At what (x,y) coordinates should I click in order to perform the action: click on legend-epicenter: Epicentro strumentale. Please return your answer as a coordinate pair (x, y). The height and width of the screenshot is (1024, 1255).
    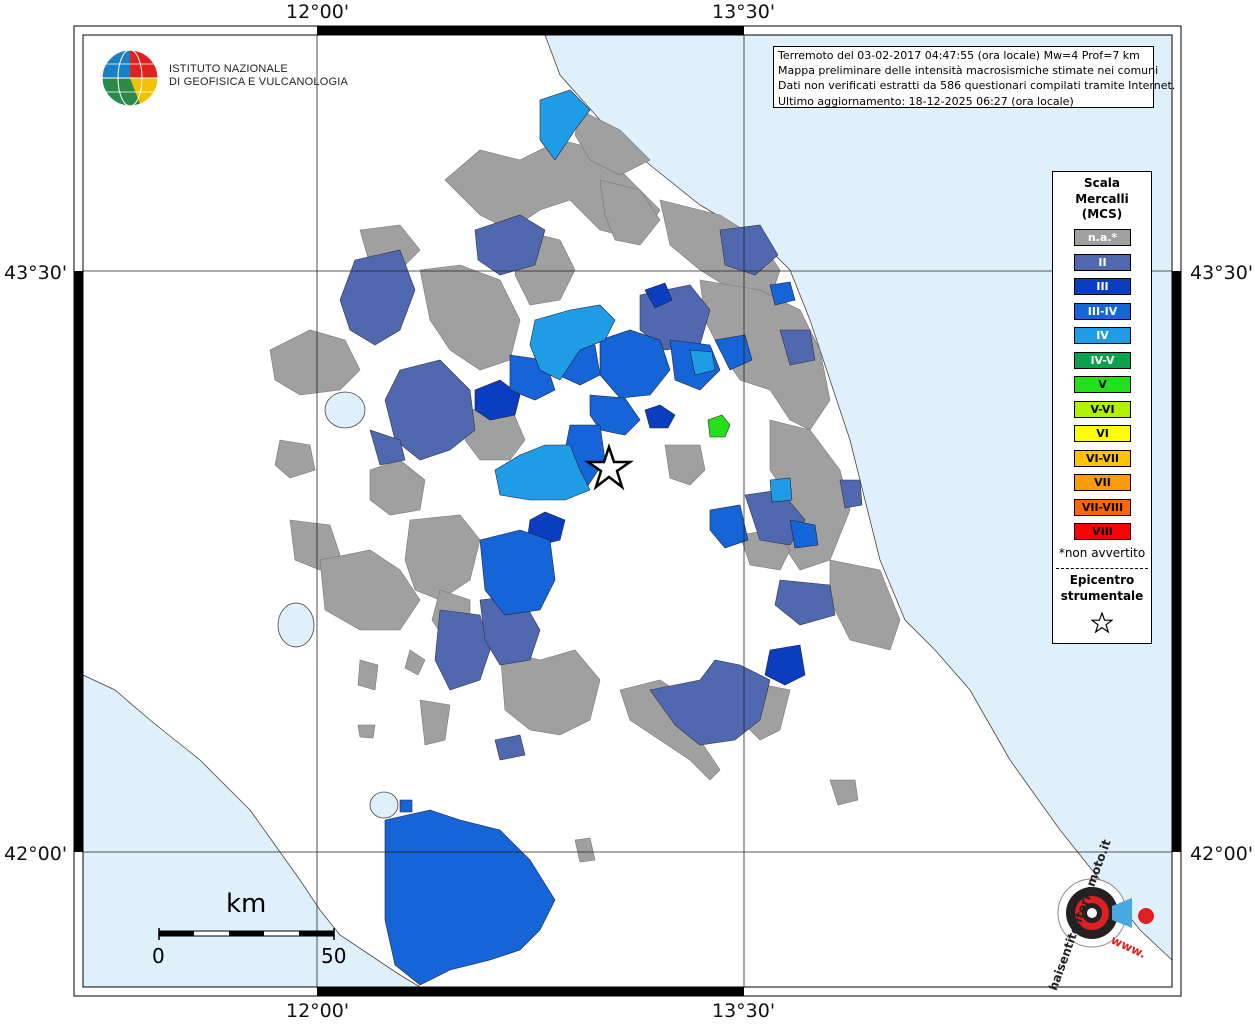
    Looking at the image, I should click on (1102, 588).